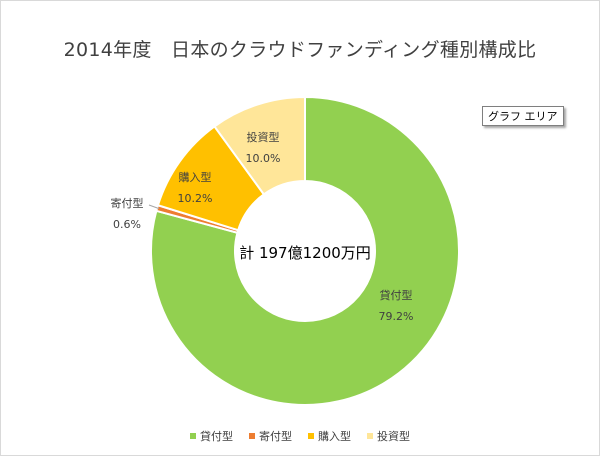 This screenshot has height=456, width=600. What do you see at coordinates (275, 436) in the screenshot?
I see `legend-label: 寄付型` at bounding box center [275, 436].